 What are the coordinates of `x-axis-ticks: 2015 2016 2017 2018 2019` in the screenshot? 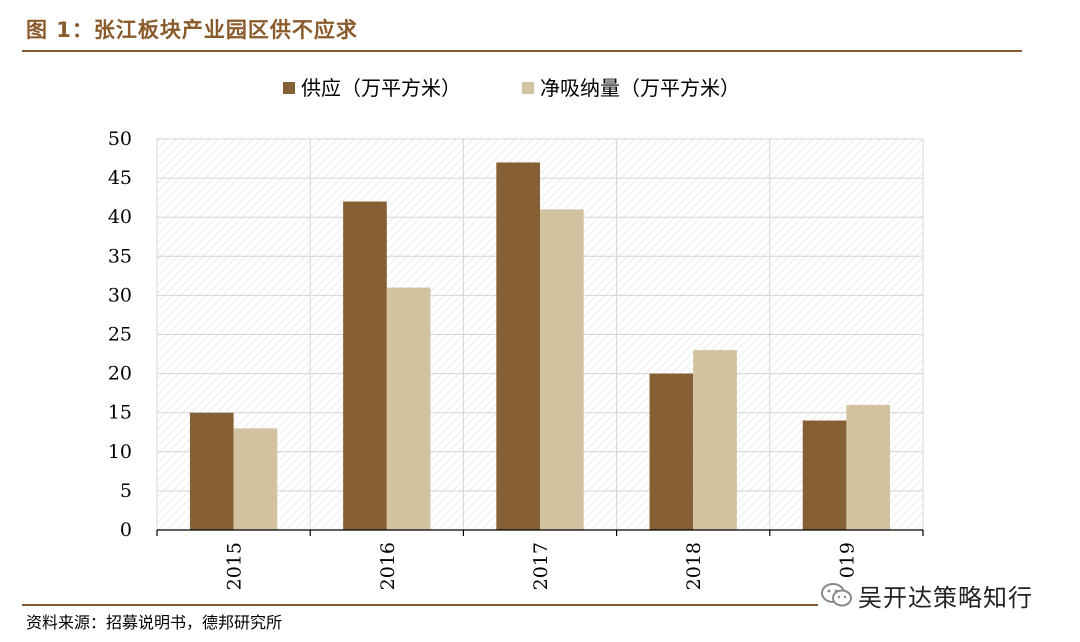 It's located at (541, 566).